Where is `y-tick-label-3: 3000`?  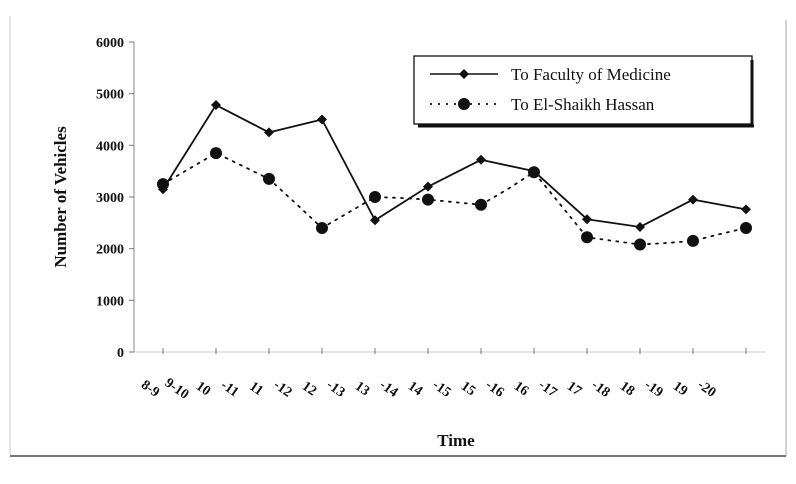 y-tick-label-3: 3000 is located at coordinates (110, 198).